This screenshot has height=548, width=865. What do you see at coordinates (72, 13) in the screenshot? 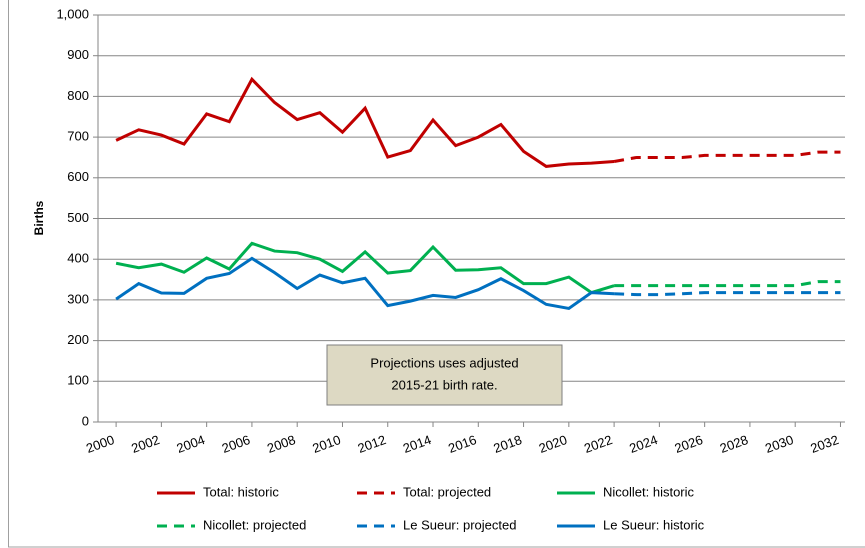
I see `y-tick-label: 1,000` at bounding box center [72, 13].